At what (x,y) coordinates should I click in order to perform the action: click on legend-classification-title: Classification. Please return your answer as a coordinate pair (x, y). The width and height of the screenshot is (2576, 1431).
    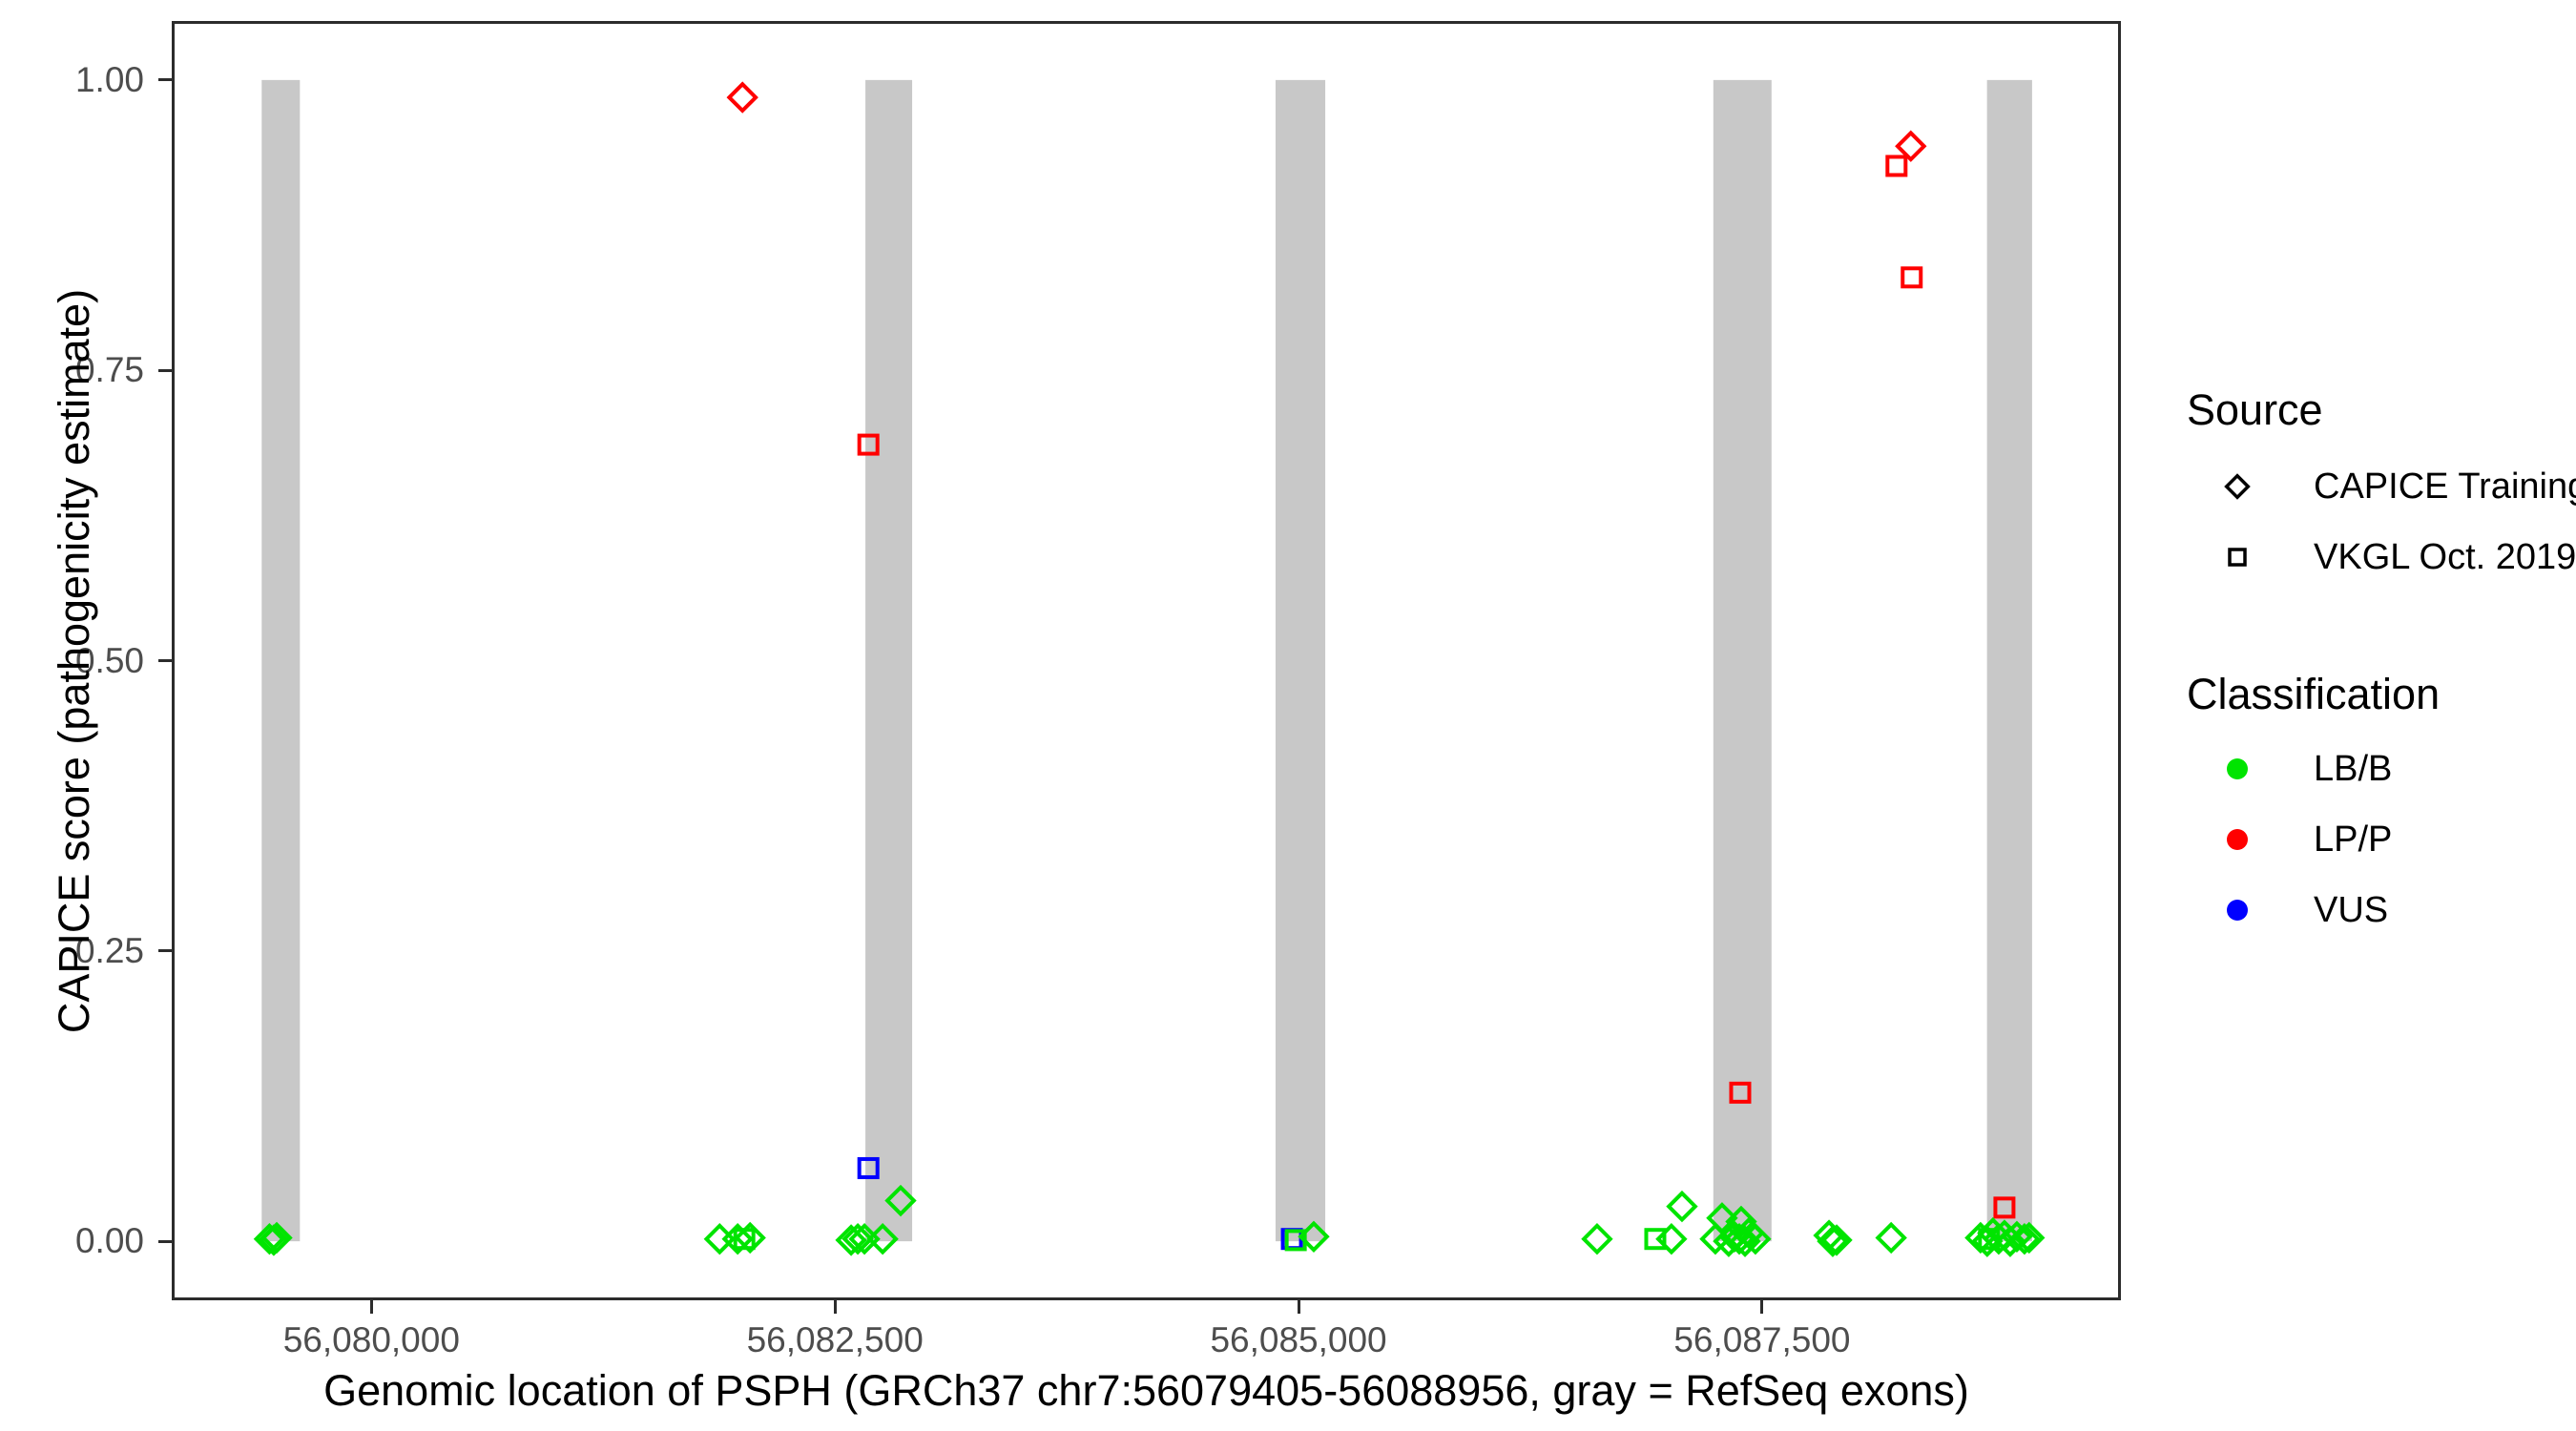
    Looking at the image, I should click on (2314, 694).